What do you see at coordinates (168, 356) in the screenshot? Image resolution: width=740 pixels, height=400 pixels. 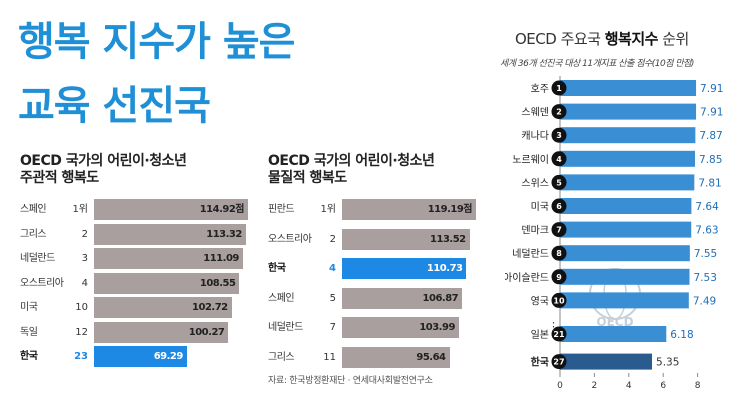 I see `value-label: 69.29` at bounding box center [168, 356].